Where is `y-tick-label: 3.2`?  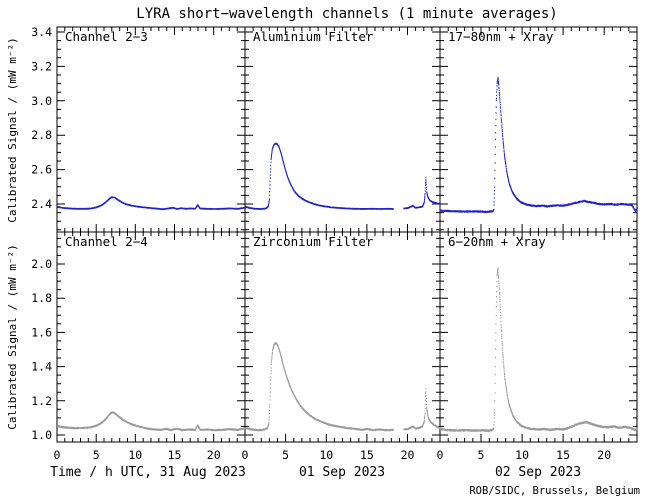 y-tick-label: 3.2 is located at coordinates (41, 66).